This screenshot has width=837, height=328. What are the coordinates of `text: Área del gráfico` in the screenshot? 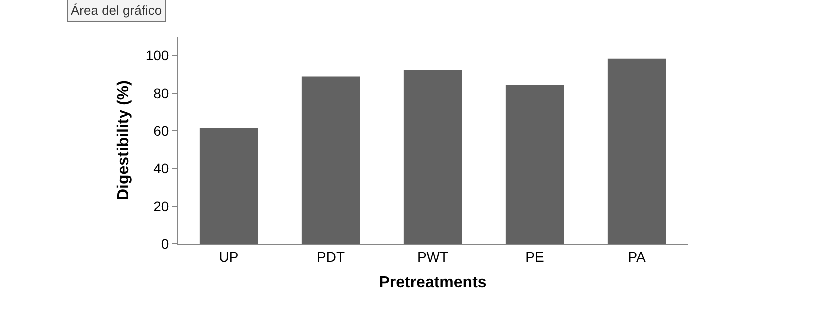 It's located at (116, 10).